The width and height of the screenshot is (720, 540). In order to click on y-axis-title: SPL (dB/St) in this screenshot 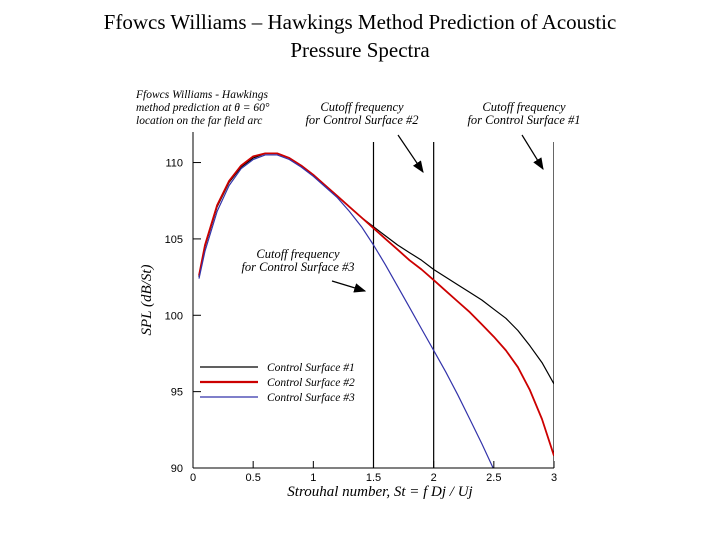, I will do `click(147, 300)`.